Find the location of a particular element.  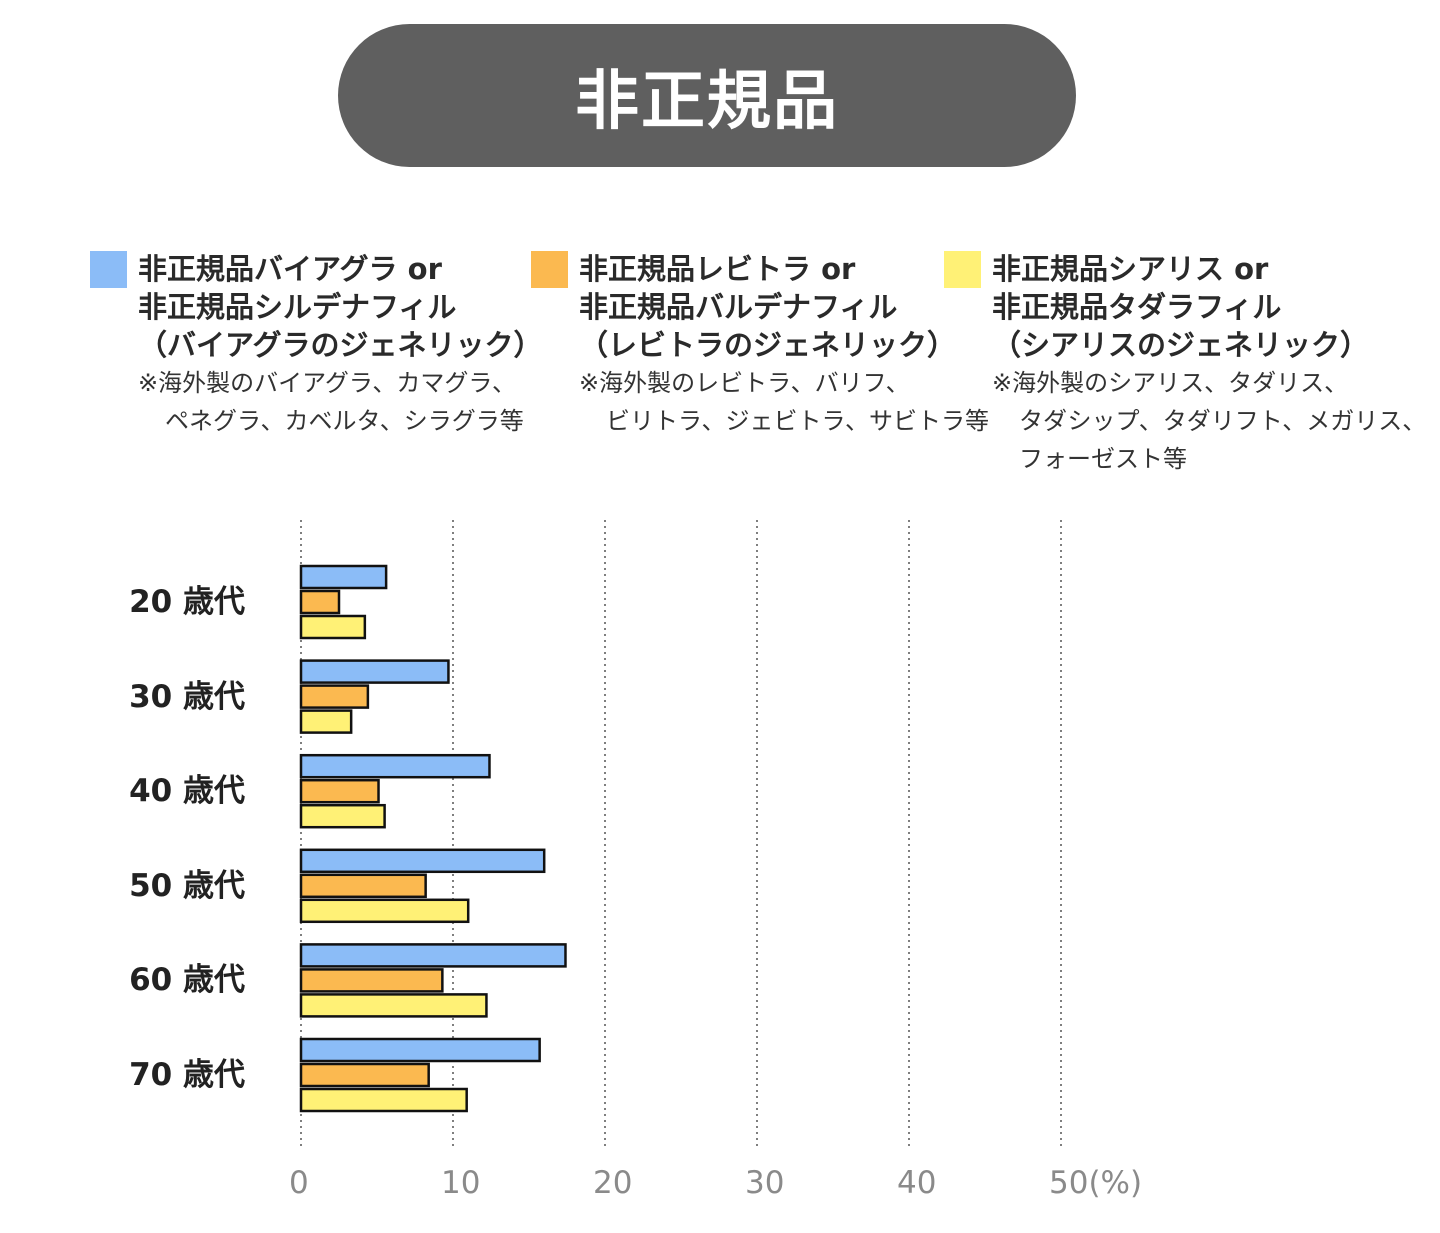

legend-label-line: 非正規品シアリス or is located at coordinates (1130, 269).